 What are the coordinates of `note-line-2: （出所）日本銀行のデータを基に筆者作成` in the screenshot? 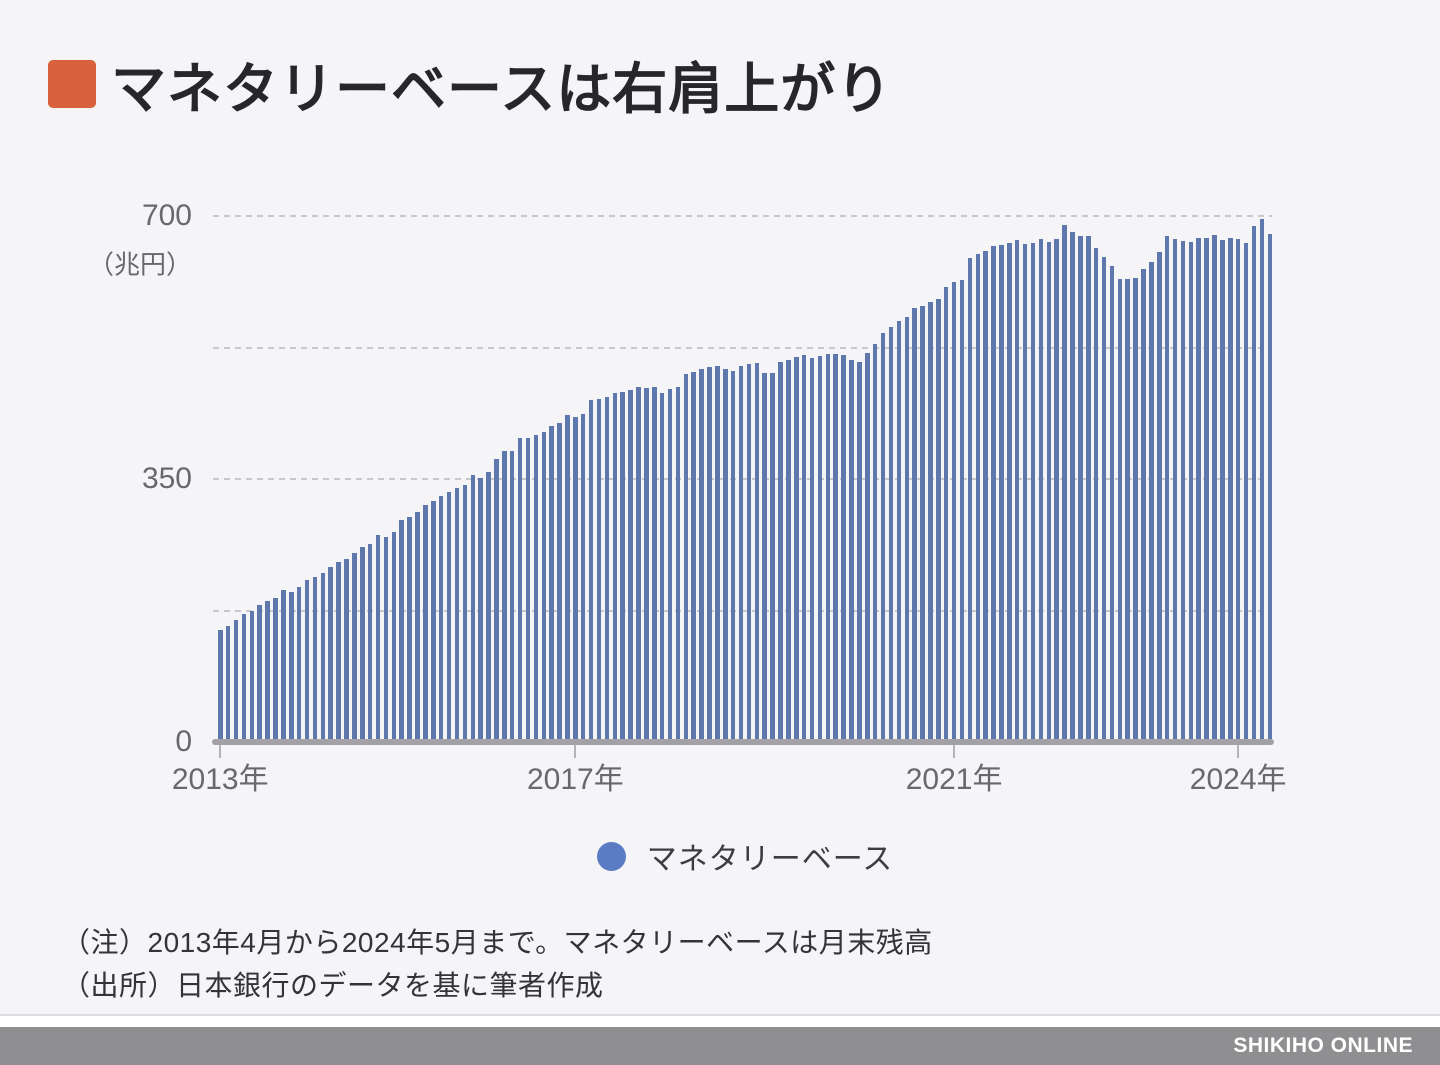 It's located at (333, 985).